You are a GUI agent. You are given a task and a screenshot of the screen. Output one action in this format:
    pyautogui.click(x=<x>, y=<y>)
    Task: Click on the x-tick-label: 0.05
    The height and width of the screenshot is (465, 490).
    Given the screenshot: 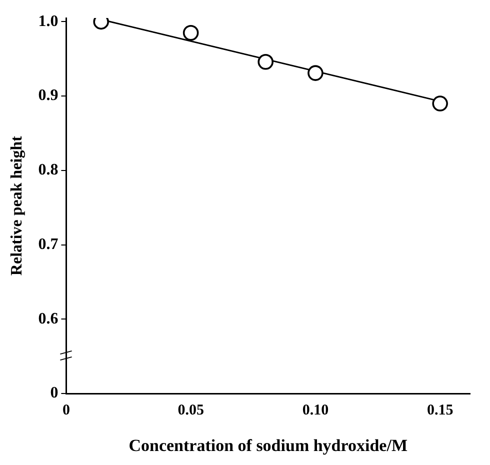 What is the action you would take?
    pyautogui.click(x=191, y=410)
    